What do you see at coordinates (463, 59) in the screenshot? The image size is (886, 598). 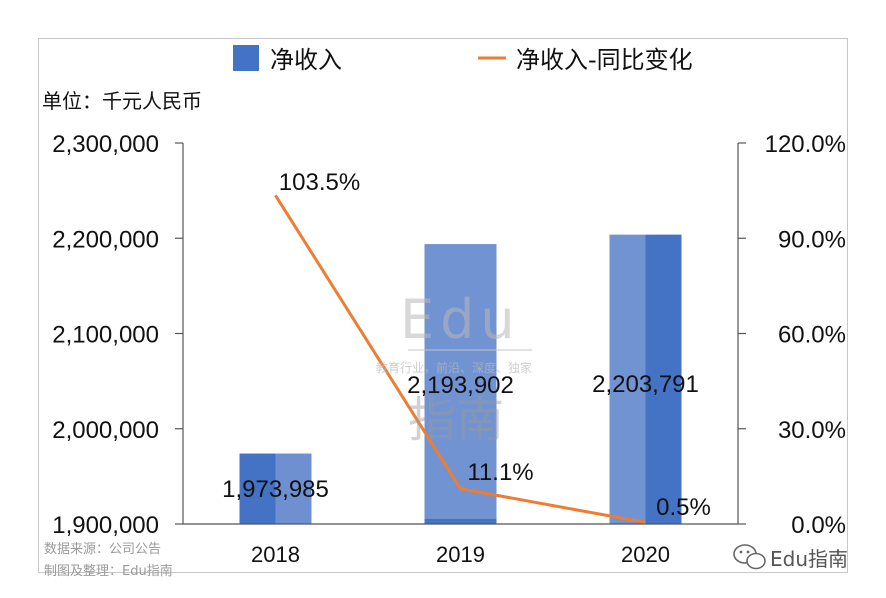 I see `legend: 净收入 净收入-同比变化` at bounding box center [463, 59].